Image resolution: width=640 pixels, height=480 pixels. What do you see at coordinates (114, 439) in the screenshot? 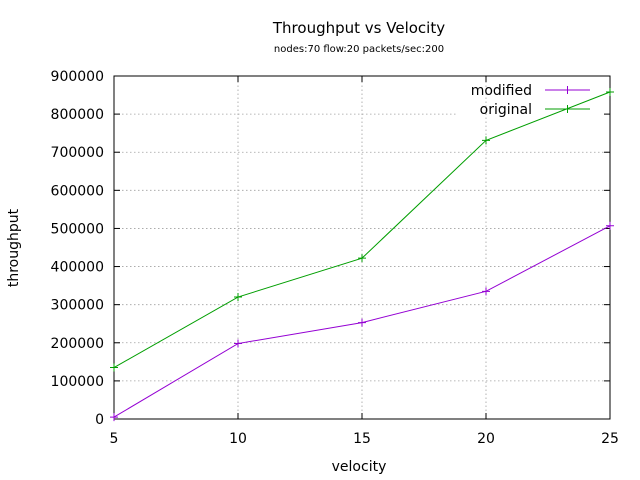
I see `x-tick-label: 5` at bounding box center [114, 439].